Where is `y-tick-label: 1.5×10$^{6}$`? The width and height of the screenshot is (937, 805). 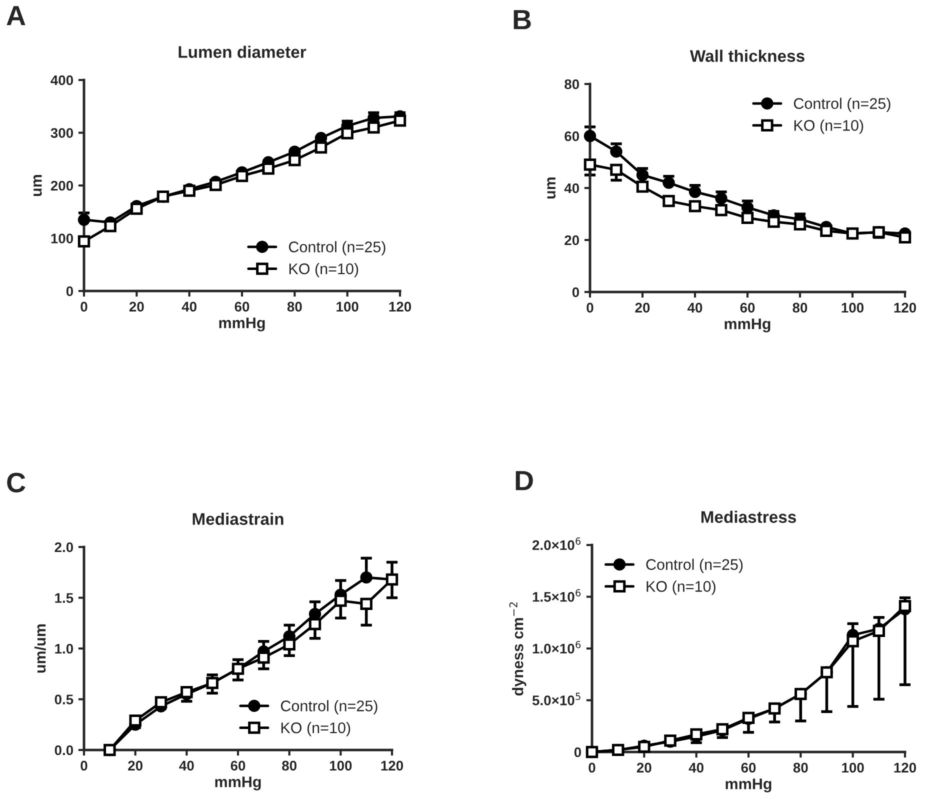
y-tick-label: 1.5×10$^{6}$ is located at coordinates (556, 595).